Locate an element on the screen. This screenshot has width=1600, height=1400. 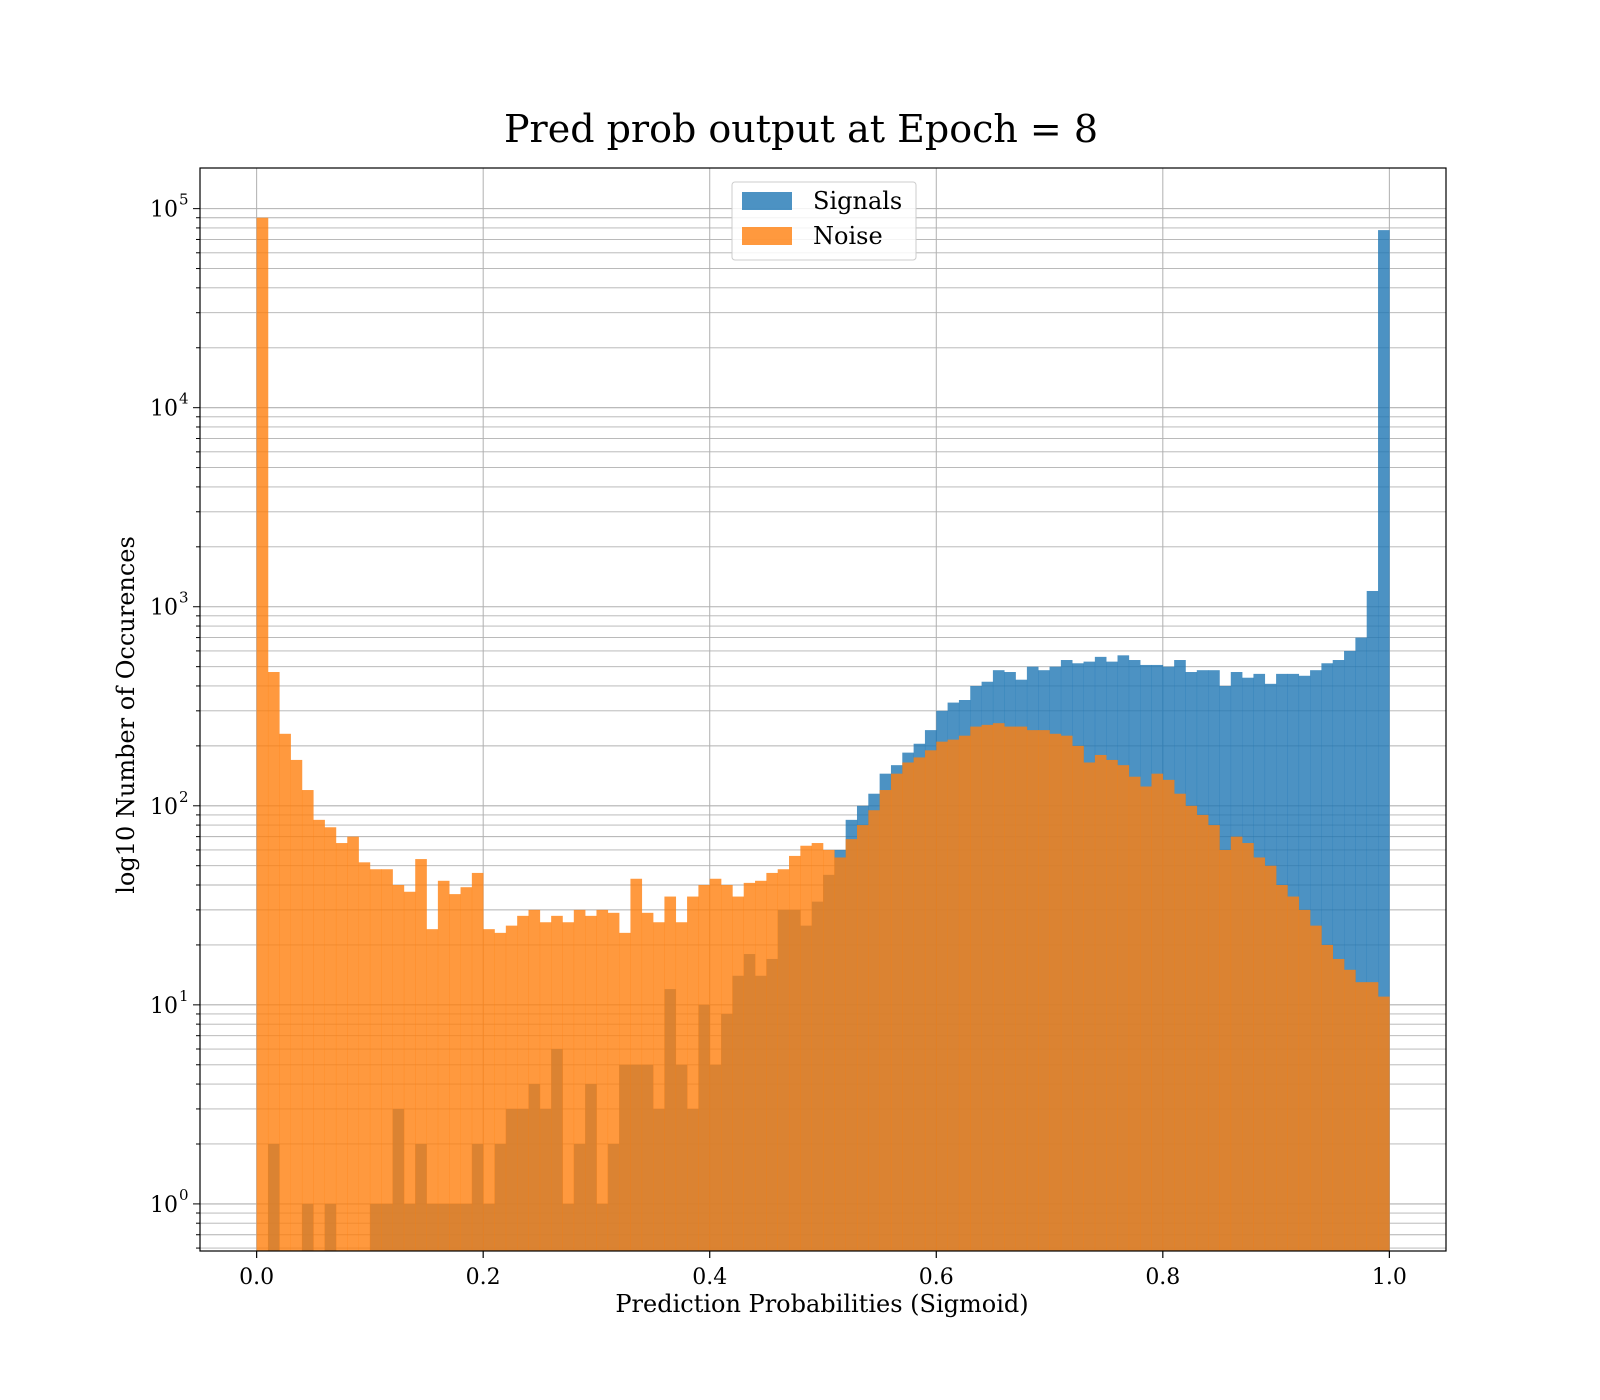
y-tick-exponent: 5 is located at coordinates (184, 200).